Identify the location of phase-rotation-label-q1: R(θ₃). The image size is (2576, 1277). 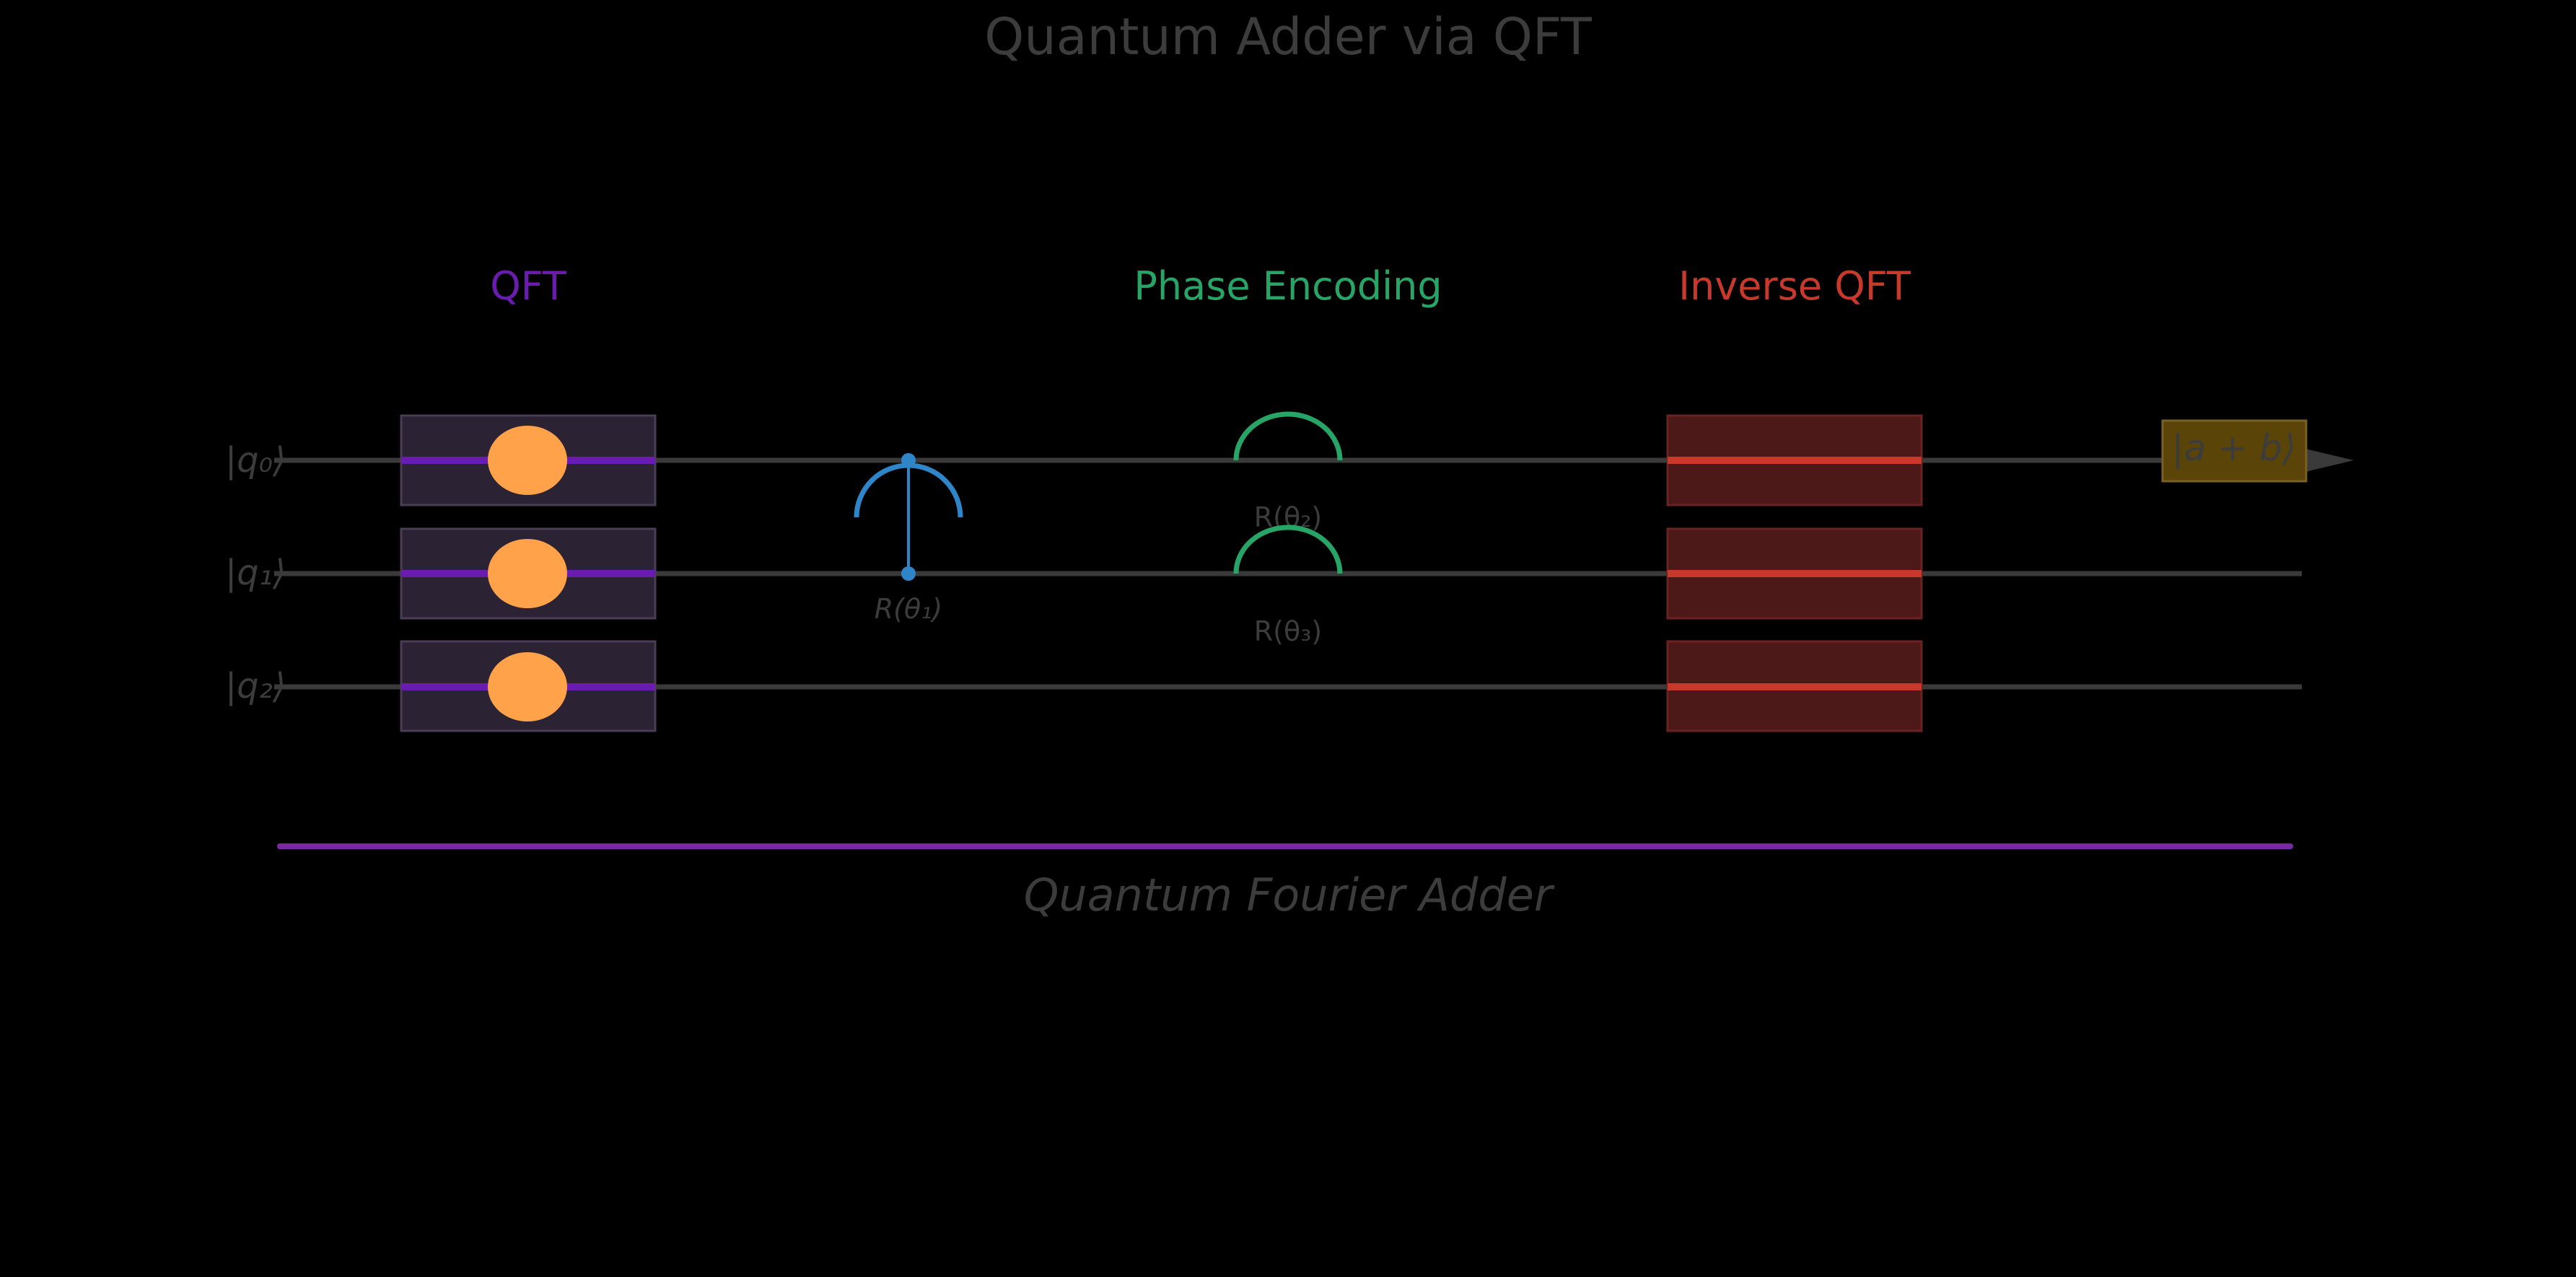
(1288, 631).